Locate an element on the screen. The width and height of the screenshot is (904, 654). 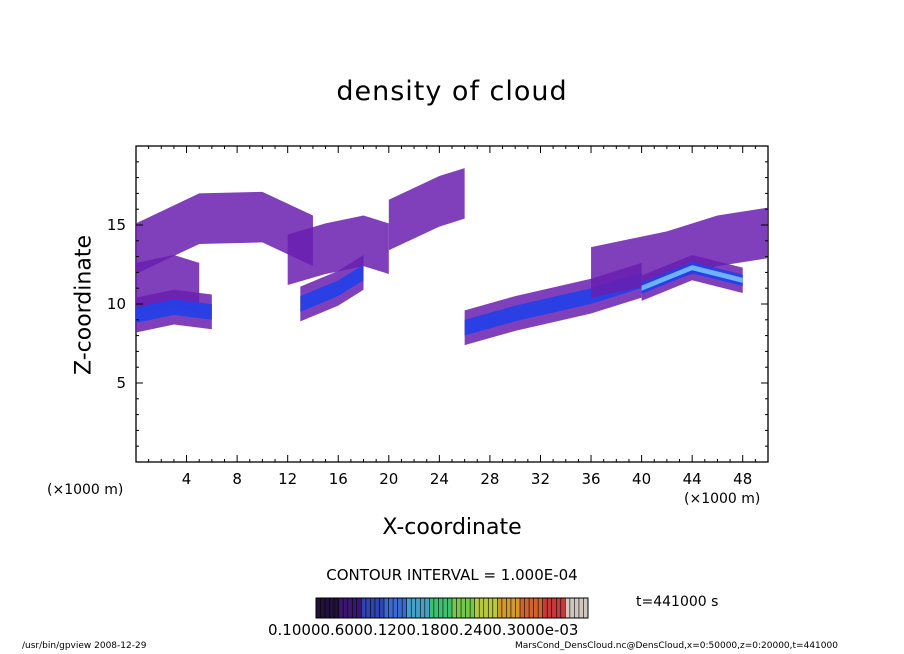
x-tick-label: 28 is located at coordinates (489, 479).